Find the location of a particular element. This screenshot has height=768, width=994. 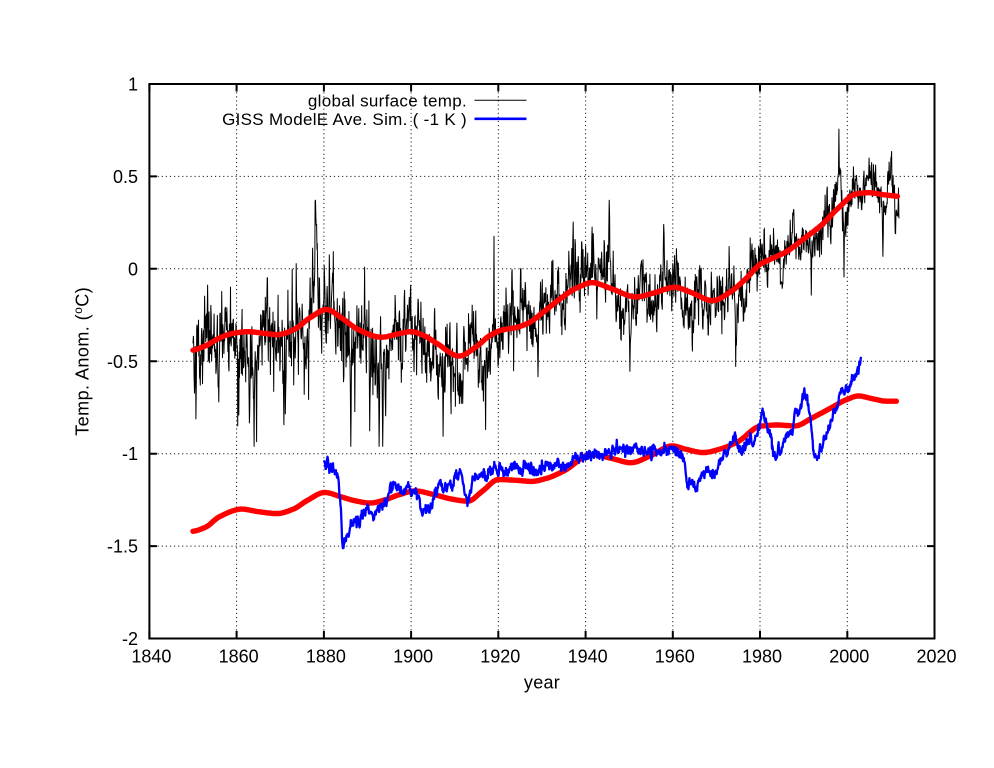

svg-text: 0 is located at coordinates (133, 269).